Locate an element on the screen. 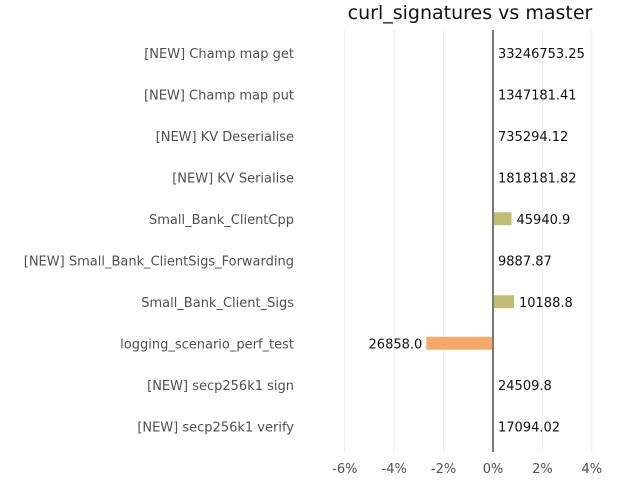 This screenshot has width=640, height=480. x-tick-label: -6% is located at coordinates (344, 469).